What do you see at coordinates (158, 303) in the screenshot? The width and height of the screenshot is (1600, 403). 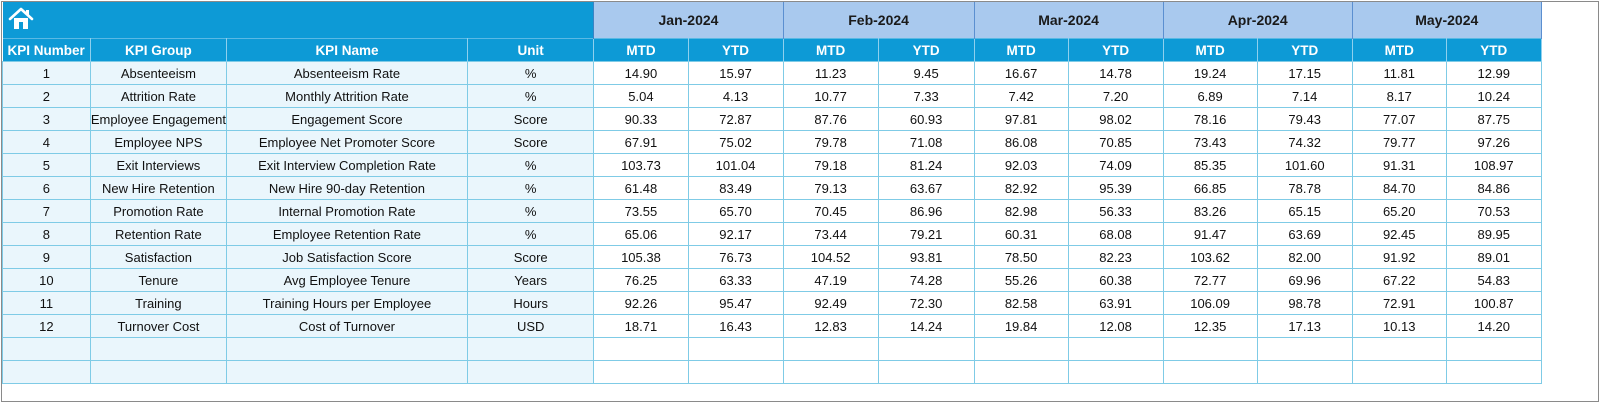 I see `kpi-group-cell: Training` at bounding box center [158, 303].